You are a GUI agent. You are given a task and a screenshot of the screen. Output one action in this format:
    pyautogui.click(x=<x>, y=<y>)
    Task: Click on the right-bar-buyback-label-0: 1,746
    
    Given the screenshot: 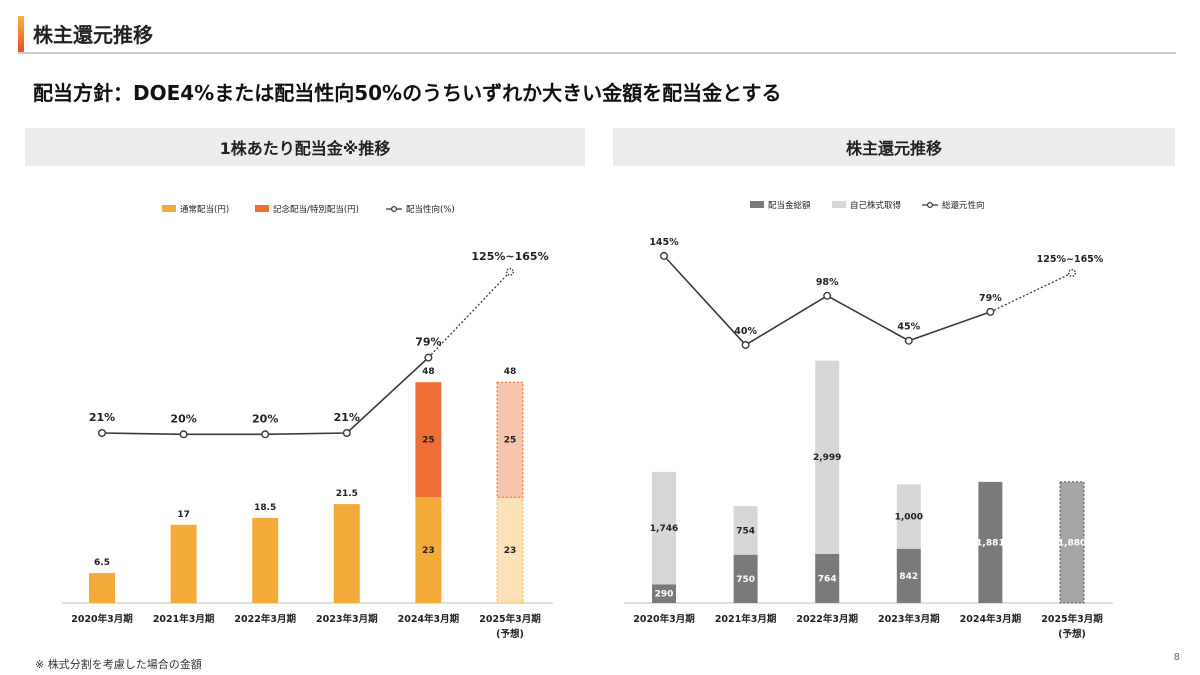 What is the action you would take?
    pyautogui.click(x=664, y=529)
    